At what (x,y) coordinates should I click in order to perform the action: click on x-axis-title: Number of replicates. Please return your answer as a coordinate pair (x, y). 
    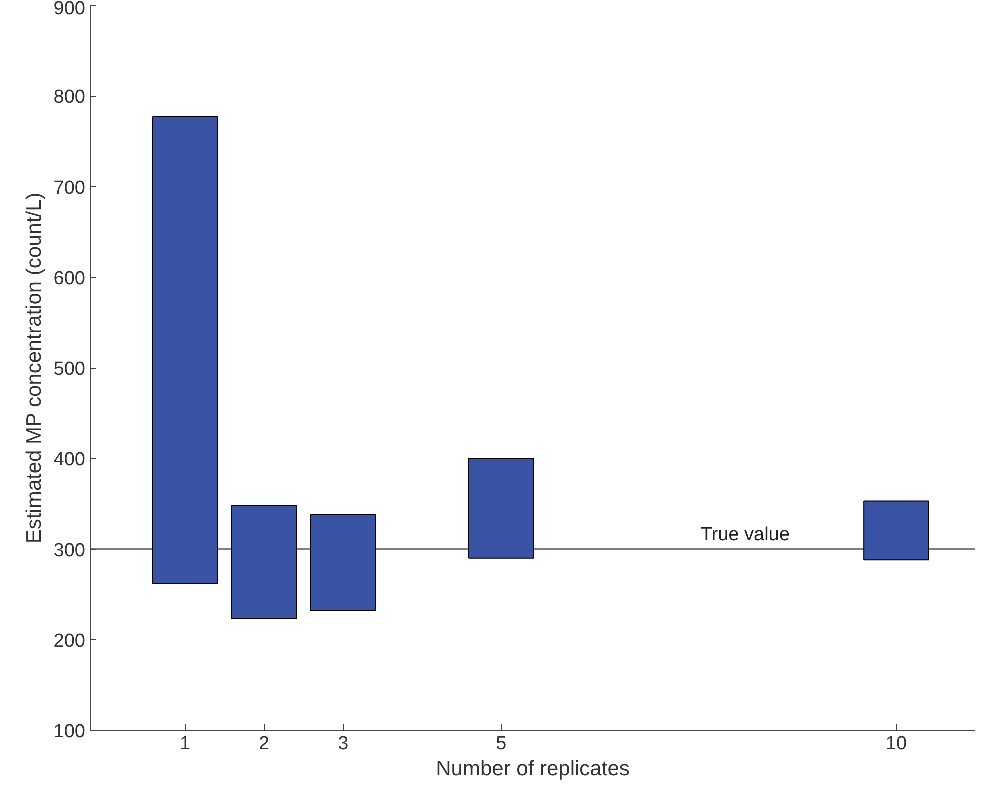
    Looking at the image, I should click on (533, 769).